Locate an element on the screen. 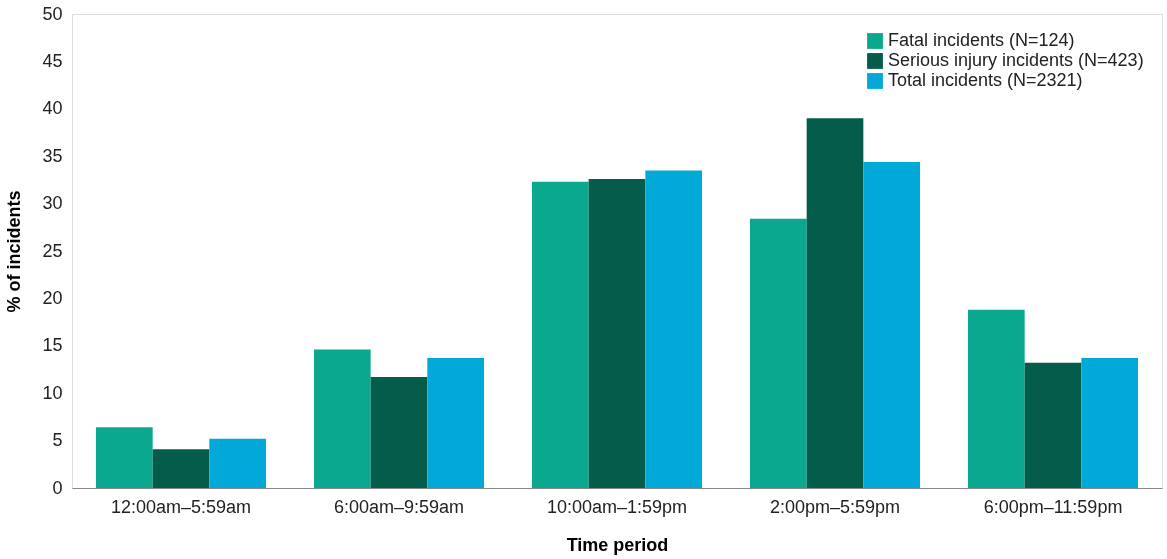  x-tick-label: 6:00pm–11:59pm is located at coordinates (1053, 506).